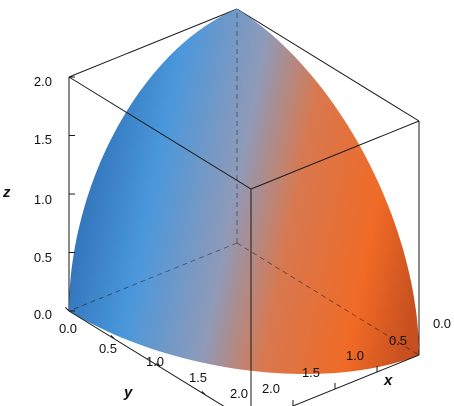 The image size is (454, 406). I want to click on y-tick-label: 1.5, so click(198, 377).